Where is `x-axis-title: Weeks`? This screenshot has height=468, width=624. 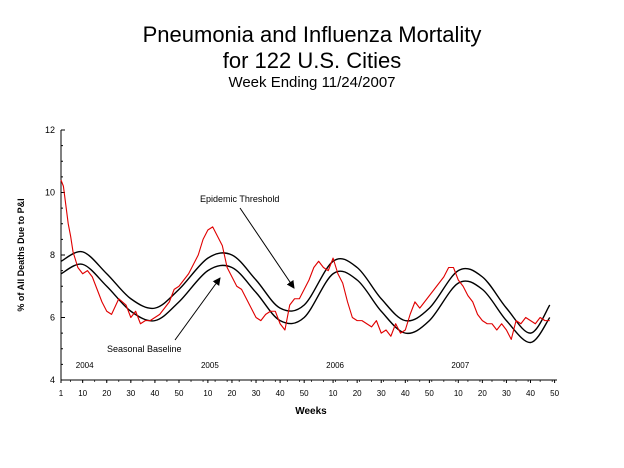
x-axis-title: Weeks is located at coordinates (311, 411).